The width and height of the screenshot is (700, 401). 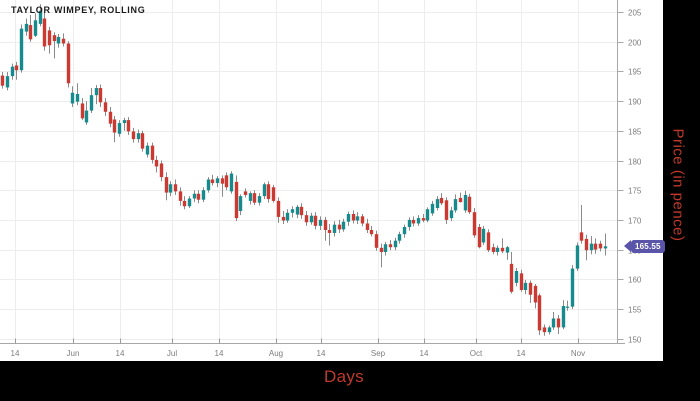 I want to click on tick-label: 205, so click(x=635, y=13).